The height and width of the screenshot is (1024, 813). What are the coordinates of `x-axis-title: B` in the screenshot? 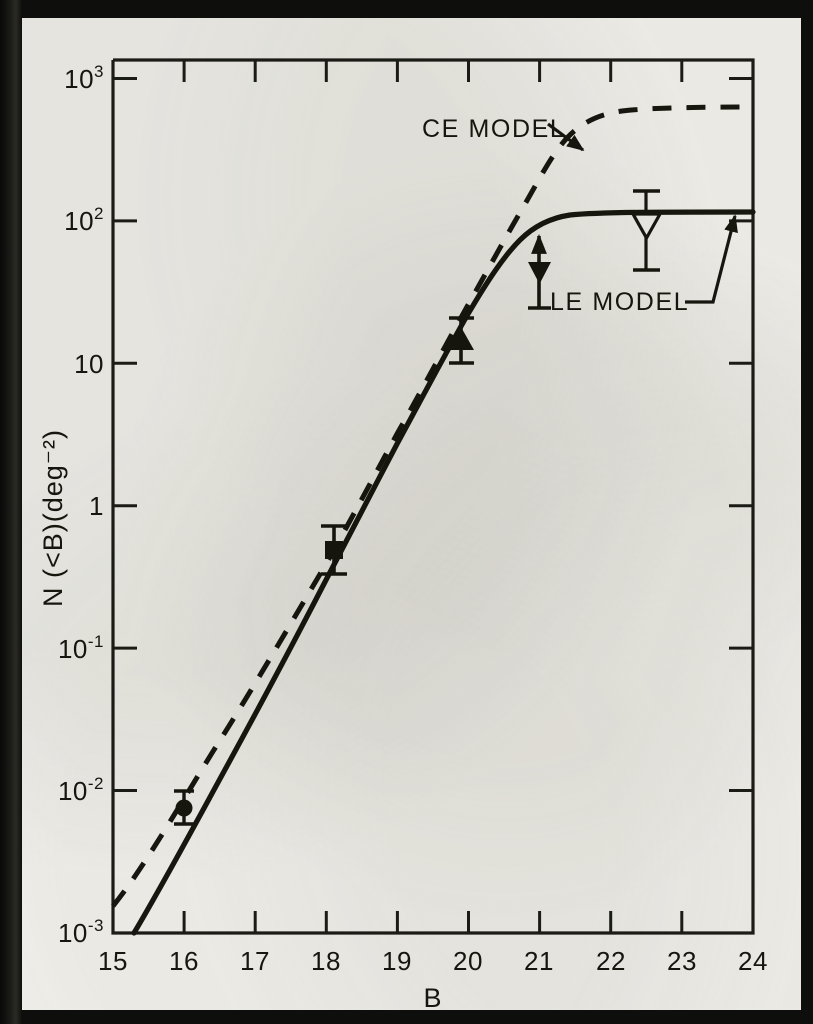 It's located at (432, 996).